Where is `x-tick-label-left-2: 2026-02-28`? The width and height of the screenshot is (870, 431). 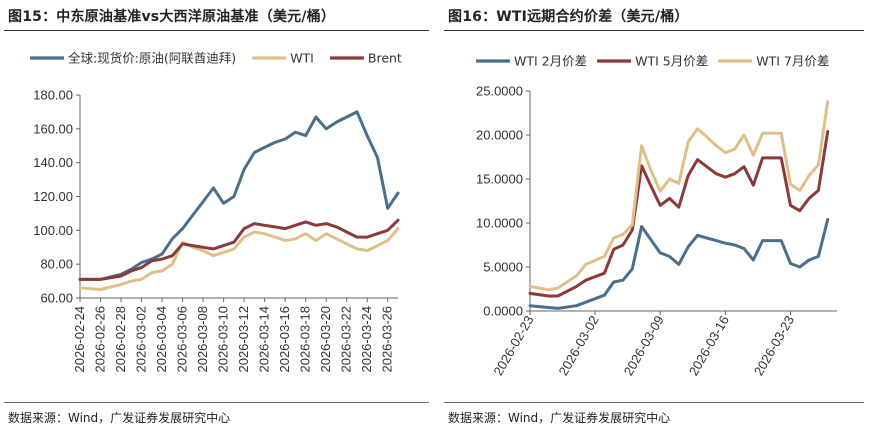 x-tick-label-left-2: 2026-02-28 is located at coordinates (120, 339).